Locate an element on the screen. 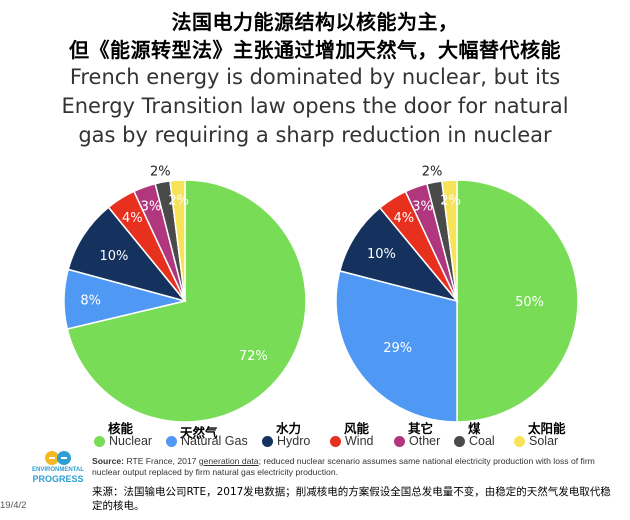 The width and height of the screenshot is (630, 520). pie-slice-nuclear is located at coordinates (517, 301).